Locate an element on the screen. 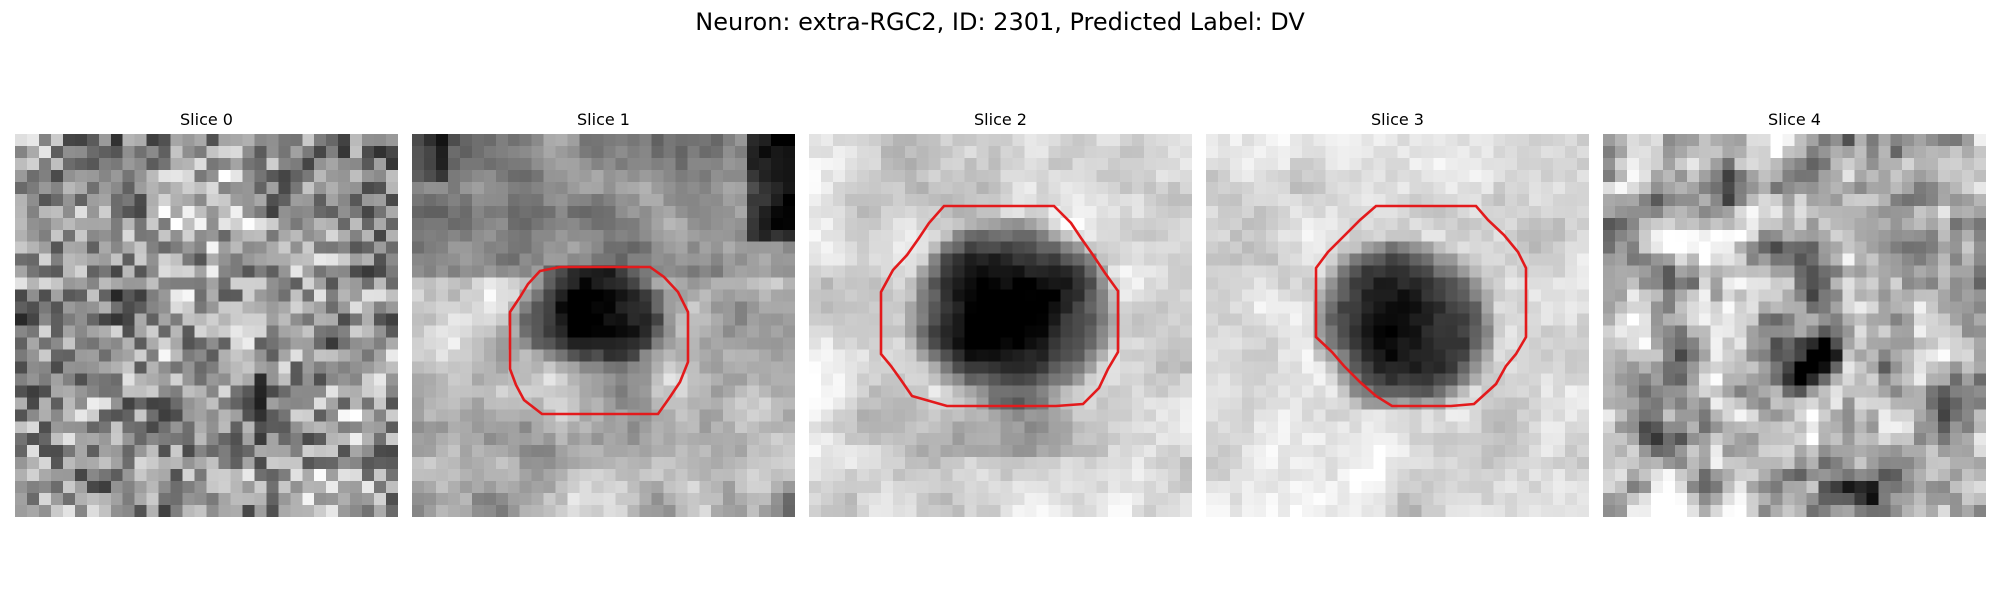 This screenshot has width=2000, height=600. slice-panel-4: Slice 4 is located at coordinates (1794, 312).